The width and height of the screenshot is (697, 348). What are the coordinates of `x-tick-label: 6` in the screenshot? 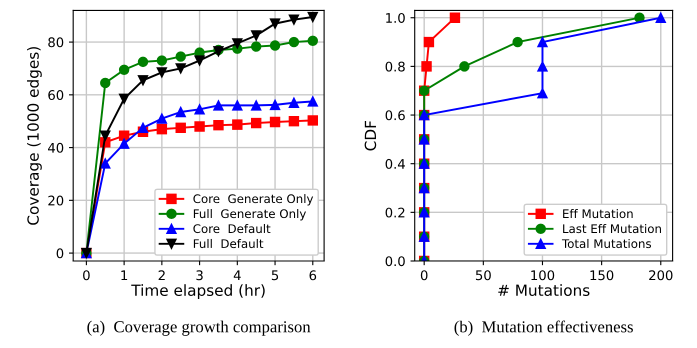 It's located at (313, 275).